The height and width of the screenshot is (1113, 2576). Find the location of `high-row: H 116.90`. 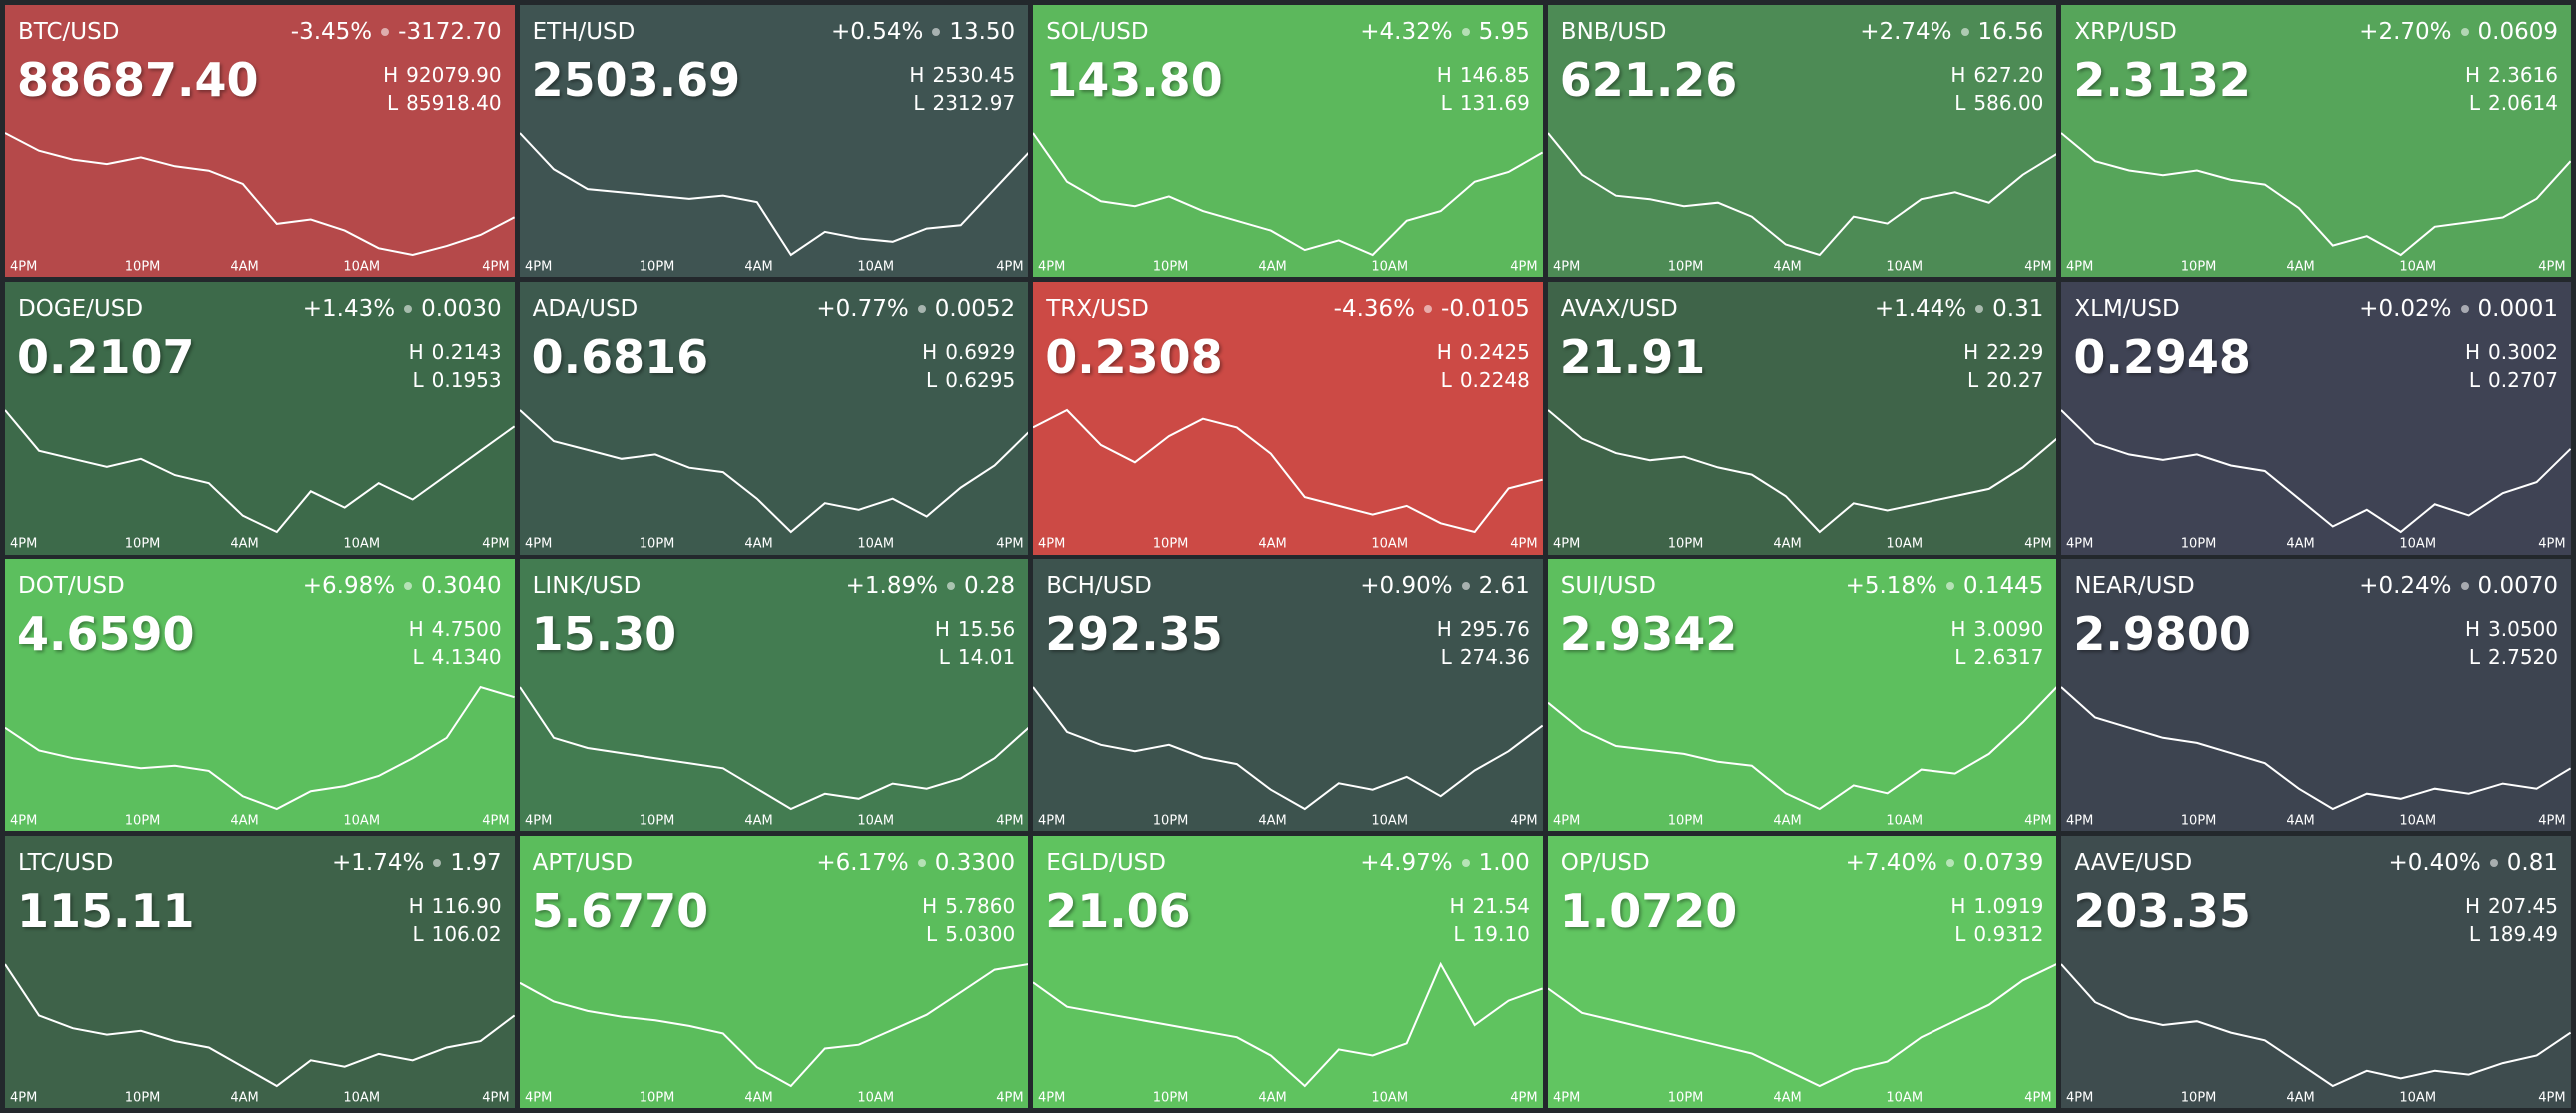

high-row: H 116.90 is located at coordinates (455, 906).